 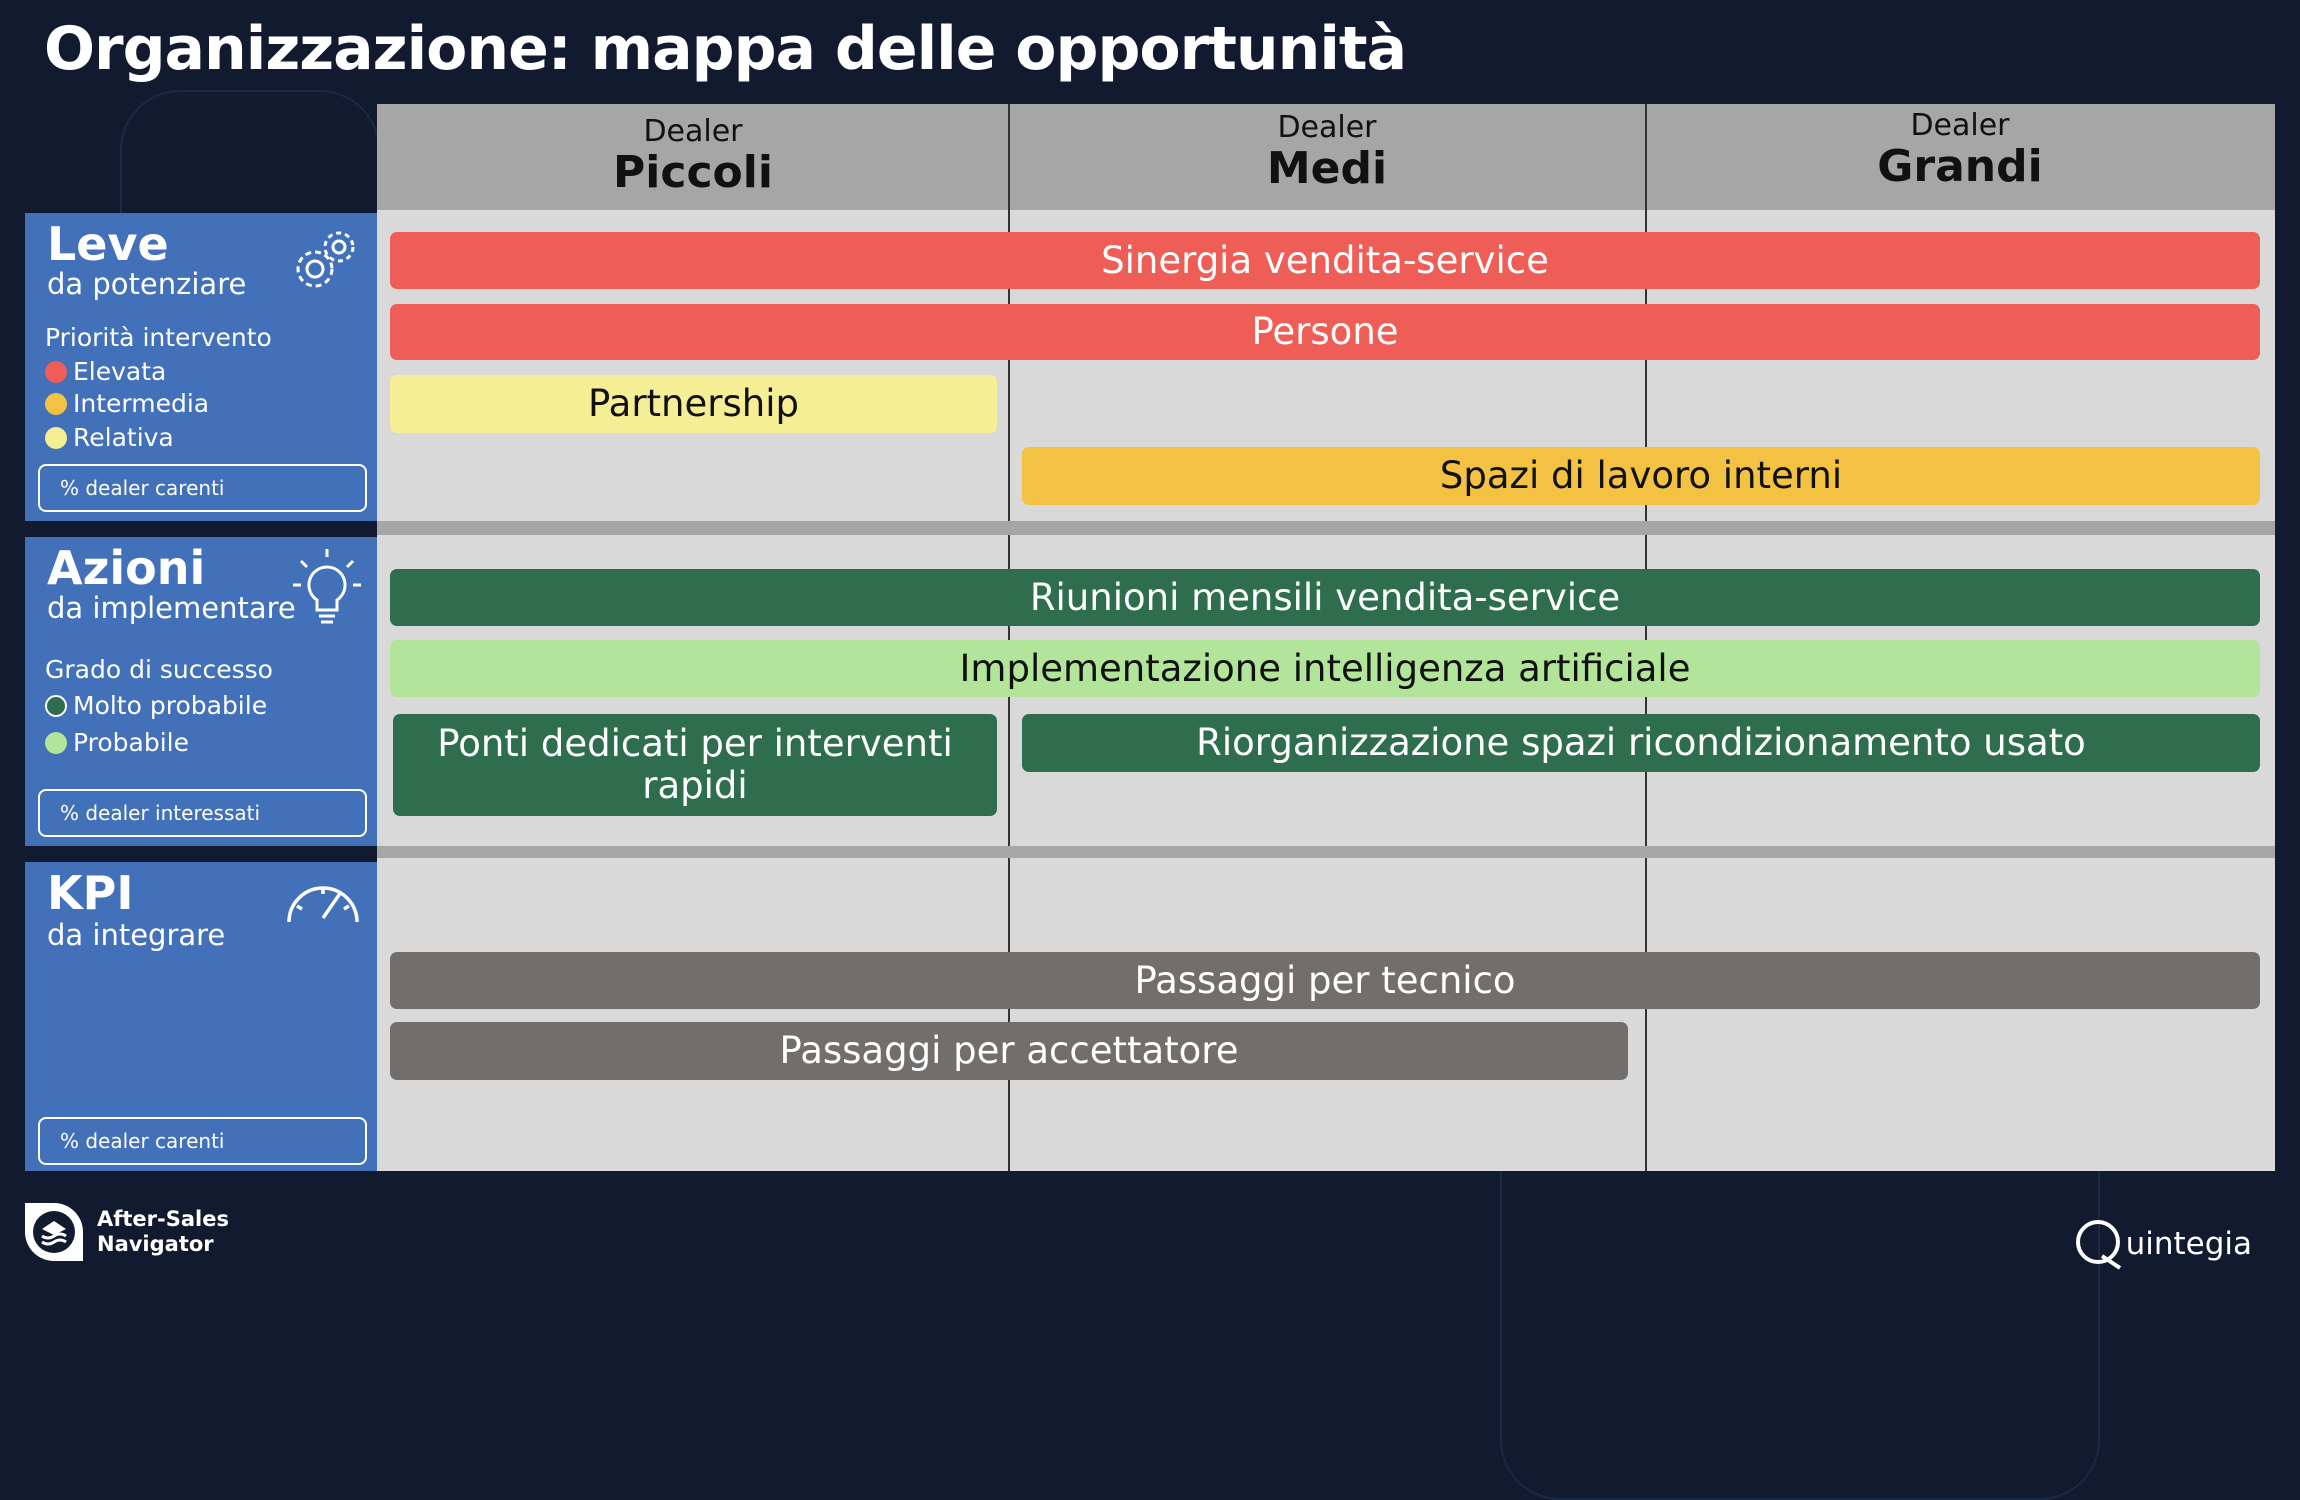 I want to click on quintegia-logo: uintegia, so click(x=2163, y=1244).